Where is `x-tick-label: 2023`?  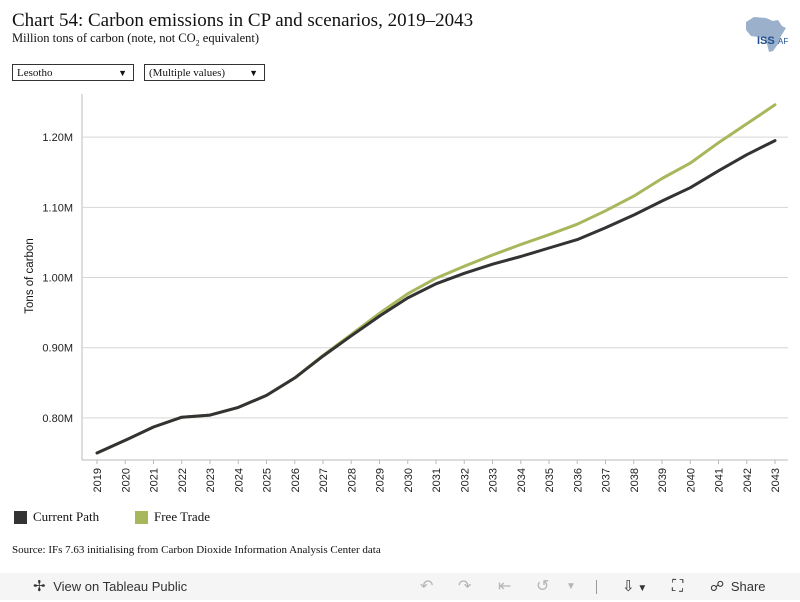
x-tick-label: 2023 is located at coordinates (211, 480).